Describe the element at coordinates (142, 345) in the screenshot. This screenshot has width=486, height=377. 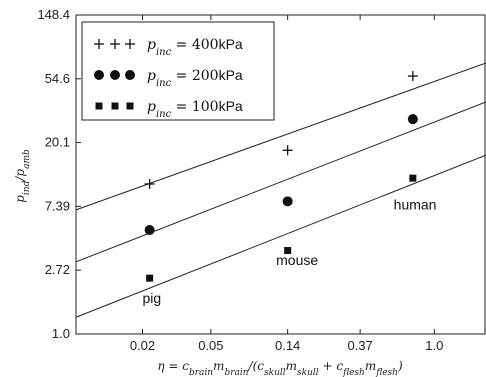
I see `x-tick-label: 0.02` at that location.